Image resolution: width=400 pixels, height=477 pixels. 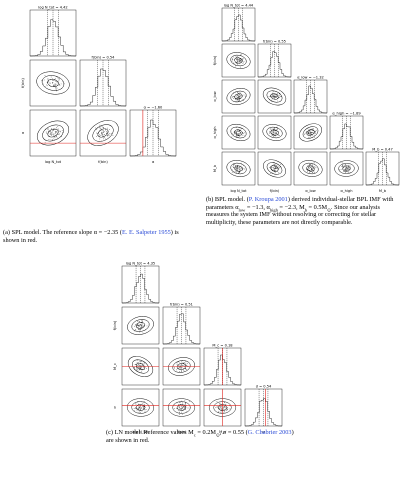 I want to click on caption-text: low, so click(x=242, y=209).